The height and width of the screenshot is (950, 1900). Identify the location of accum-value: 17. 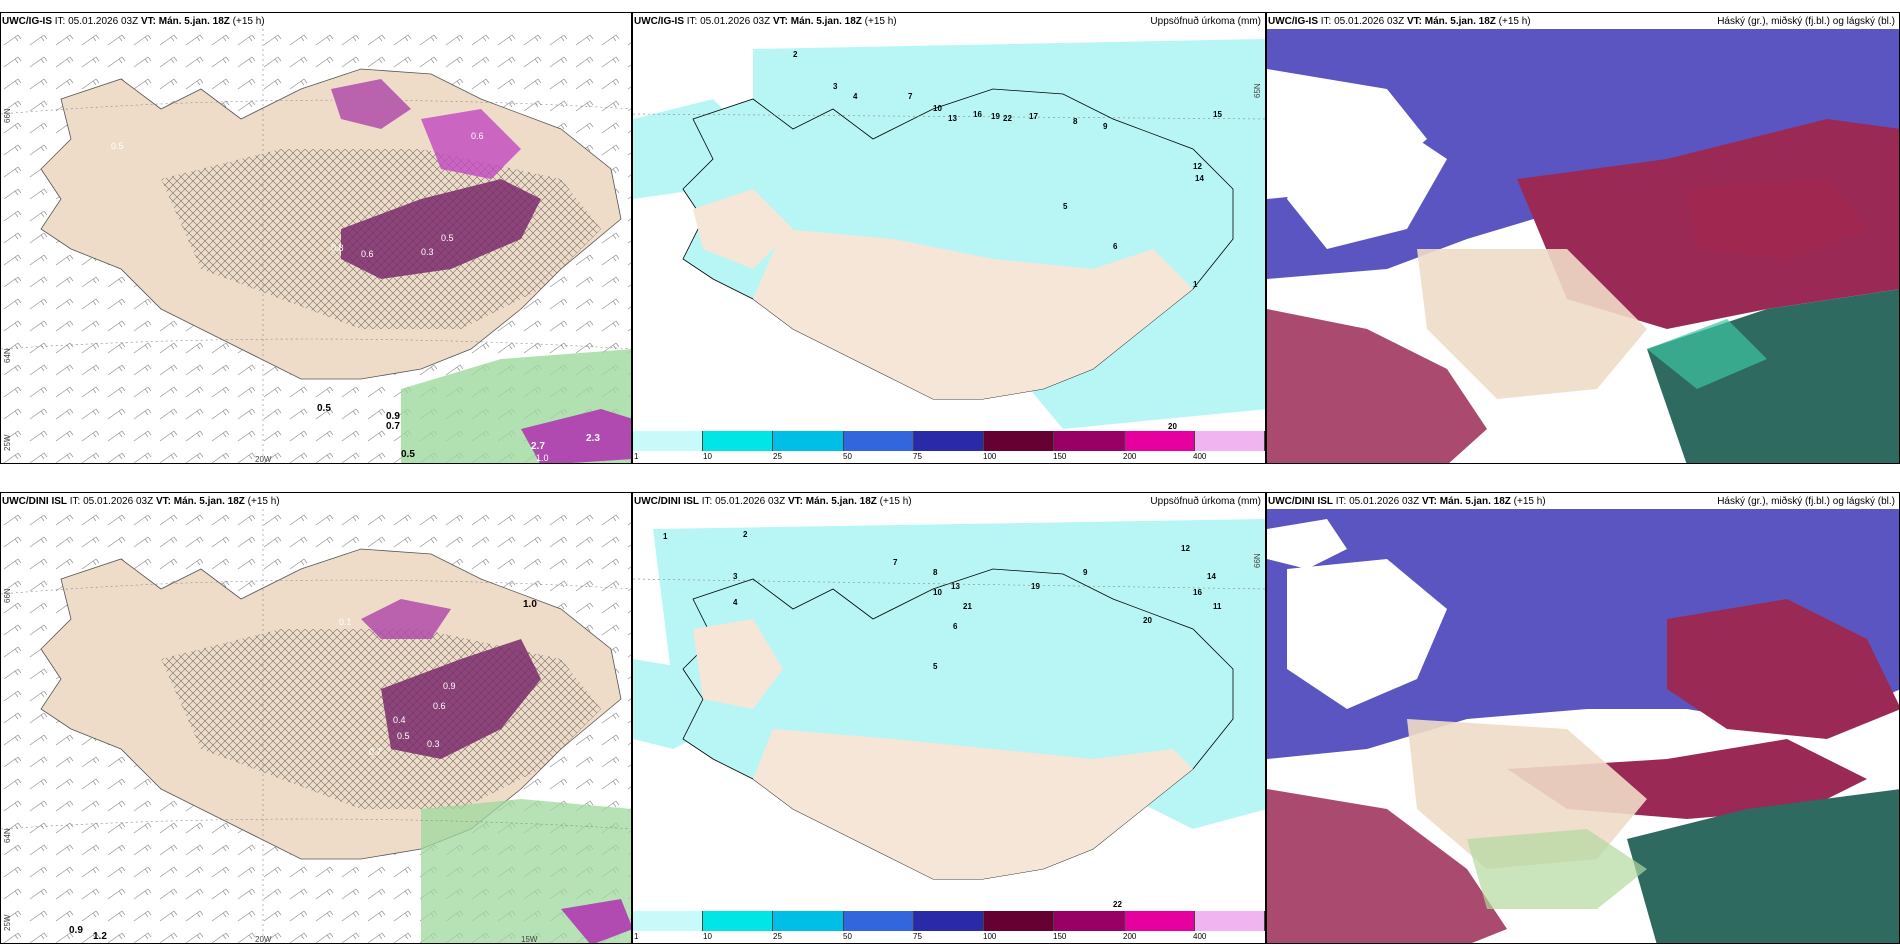
(1033, 116).